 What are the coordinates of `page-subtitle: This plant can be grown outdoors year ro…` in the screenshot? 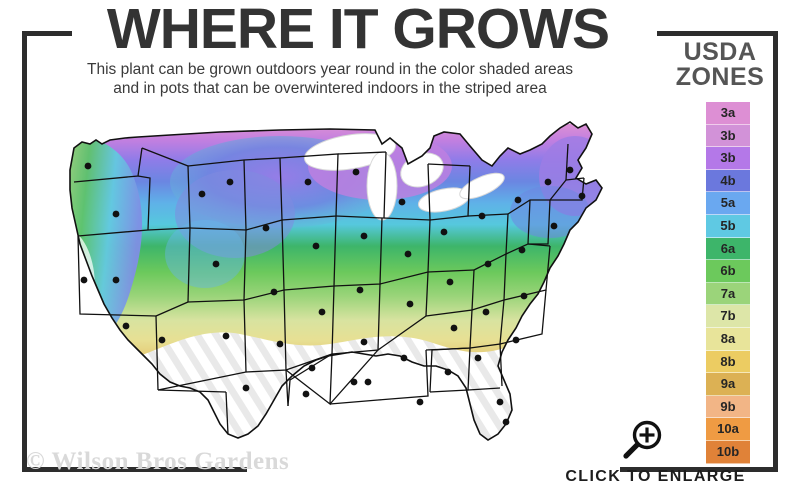 It's located at (330, 79).